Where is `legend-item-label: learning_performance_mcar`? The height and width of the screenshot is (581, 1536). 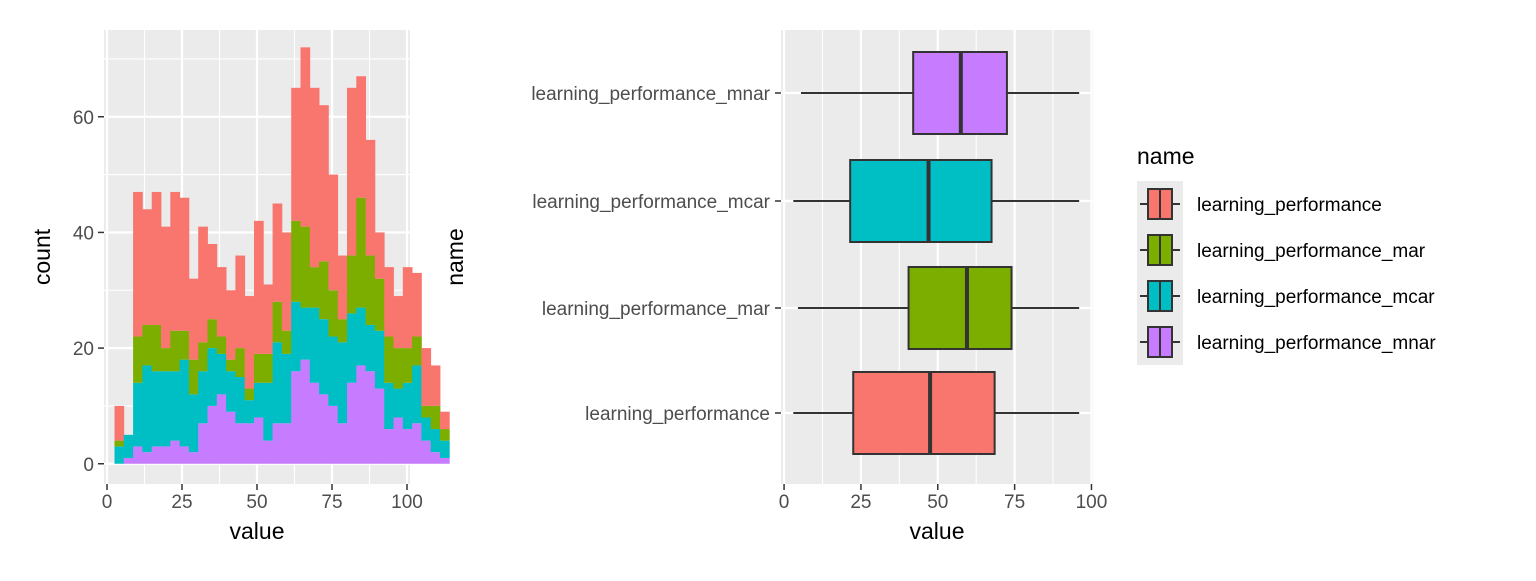 legend-item-label: learning_performance_mcar is located at coordinates (1316, 297).